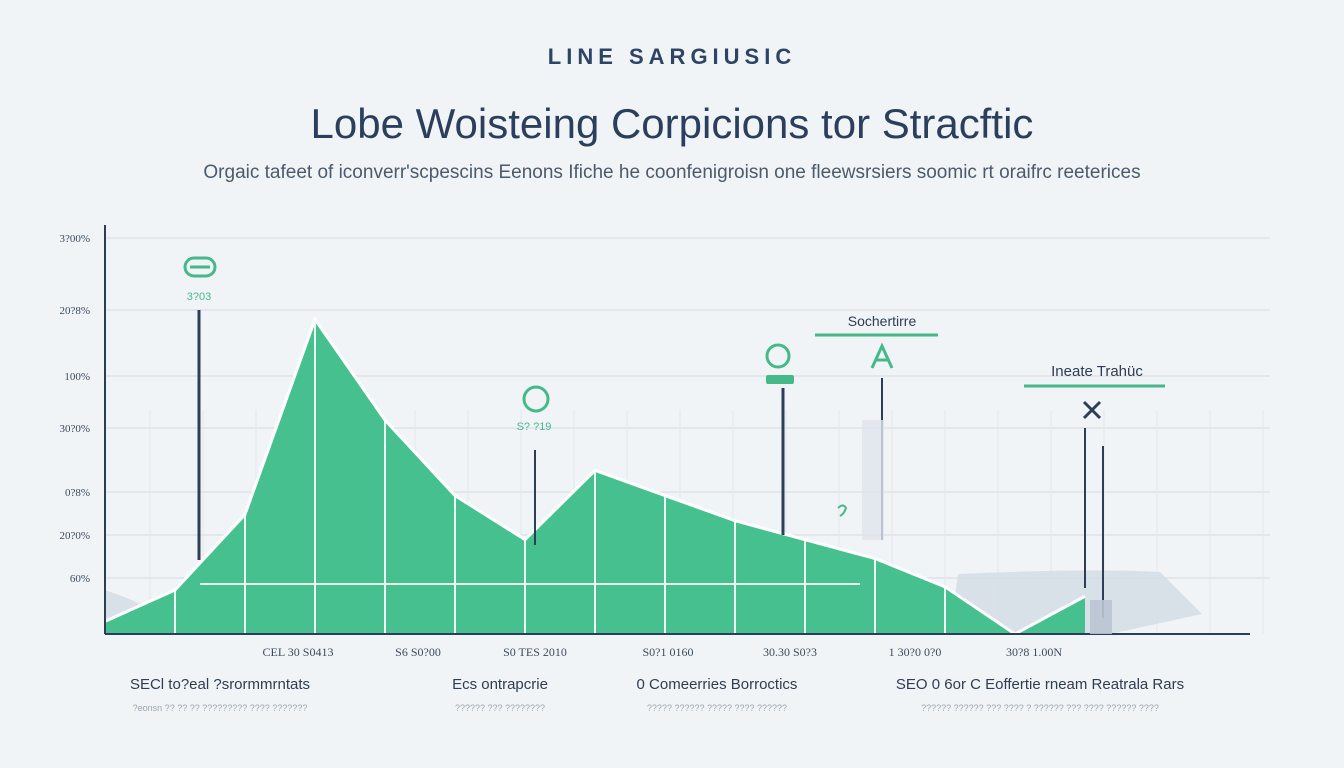 This screenshot has height=768, width=1344. What do you see at coordinates (536, 399) in the screenshot?
I see `circle-icon` at bounding box center [536, 399].